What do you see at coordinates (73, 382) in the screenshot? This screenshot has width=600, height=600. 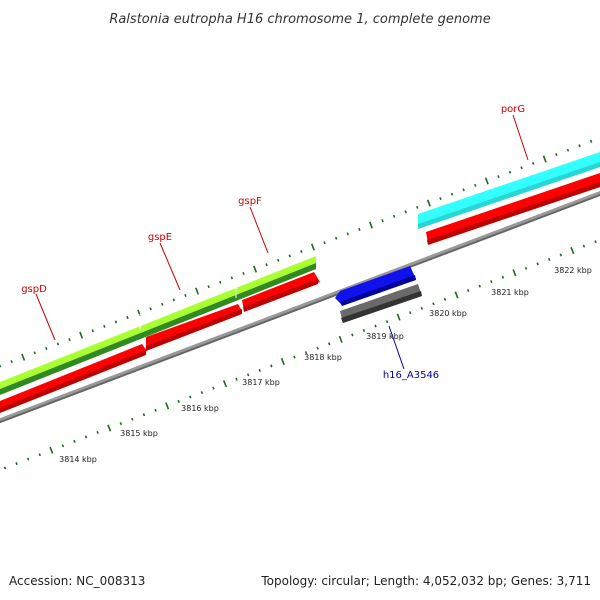 I see `cds-gspD-shade` at bounding box center [73, 382].